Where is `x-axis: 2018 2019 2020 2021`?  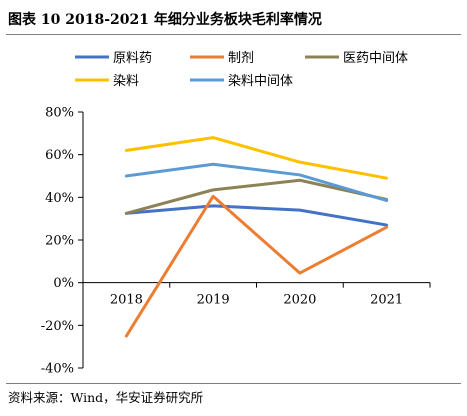
x-axis: 2018 2019 2020 2021 is located at coordinates (256, 295).